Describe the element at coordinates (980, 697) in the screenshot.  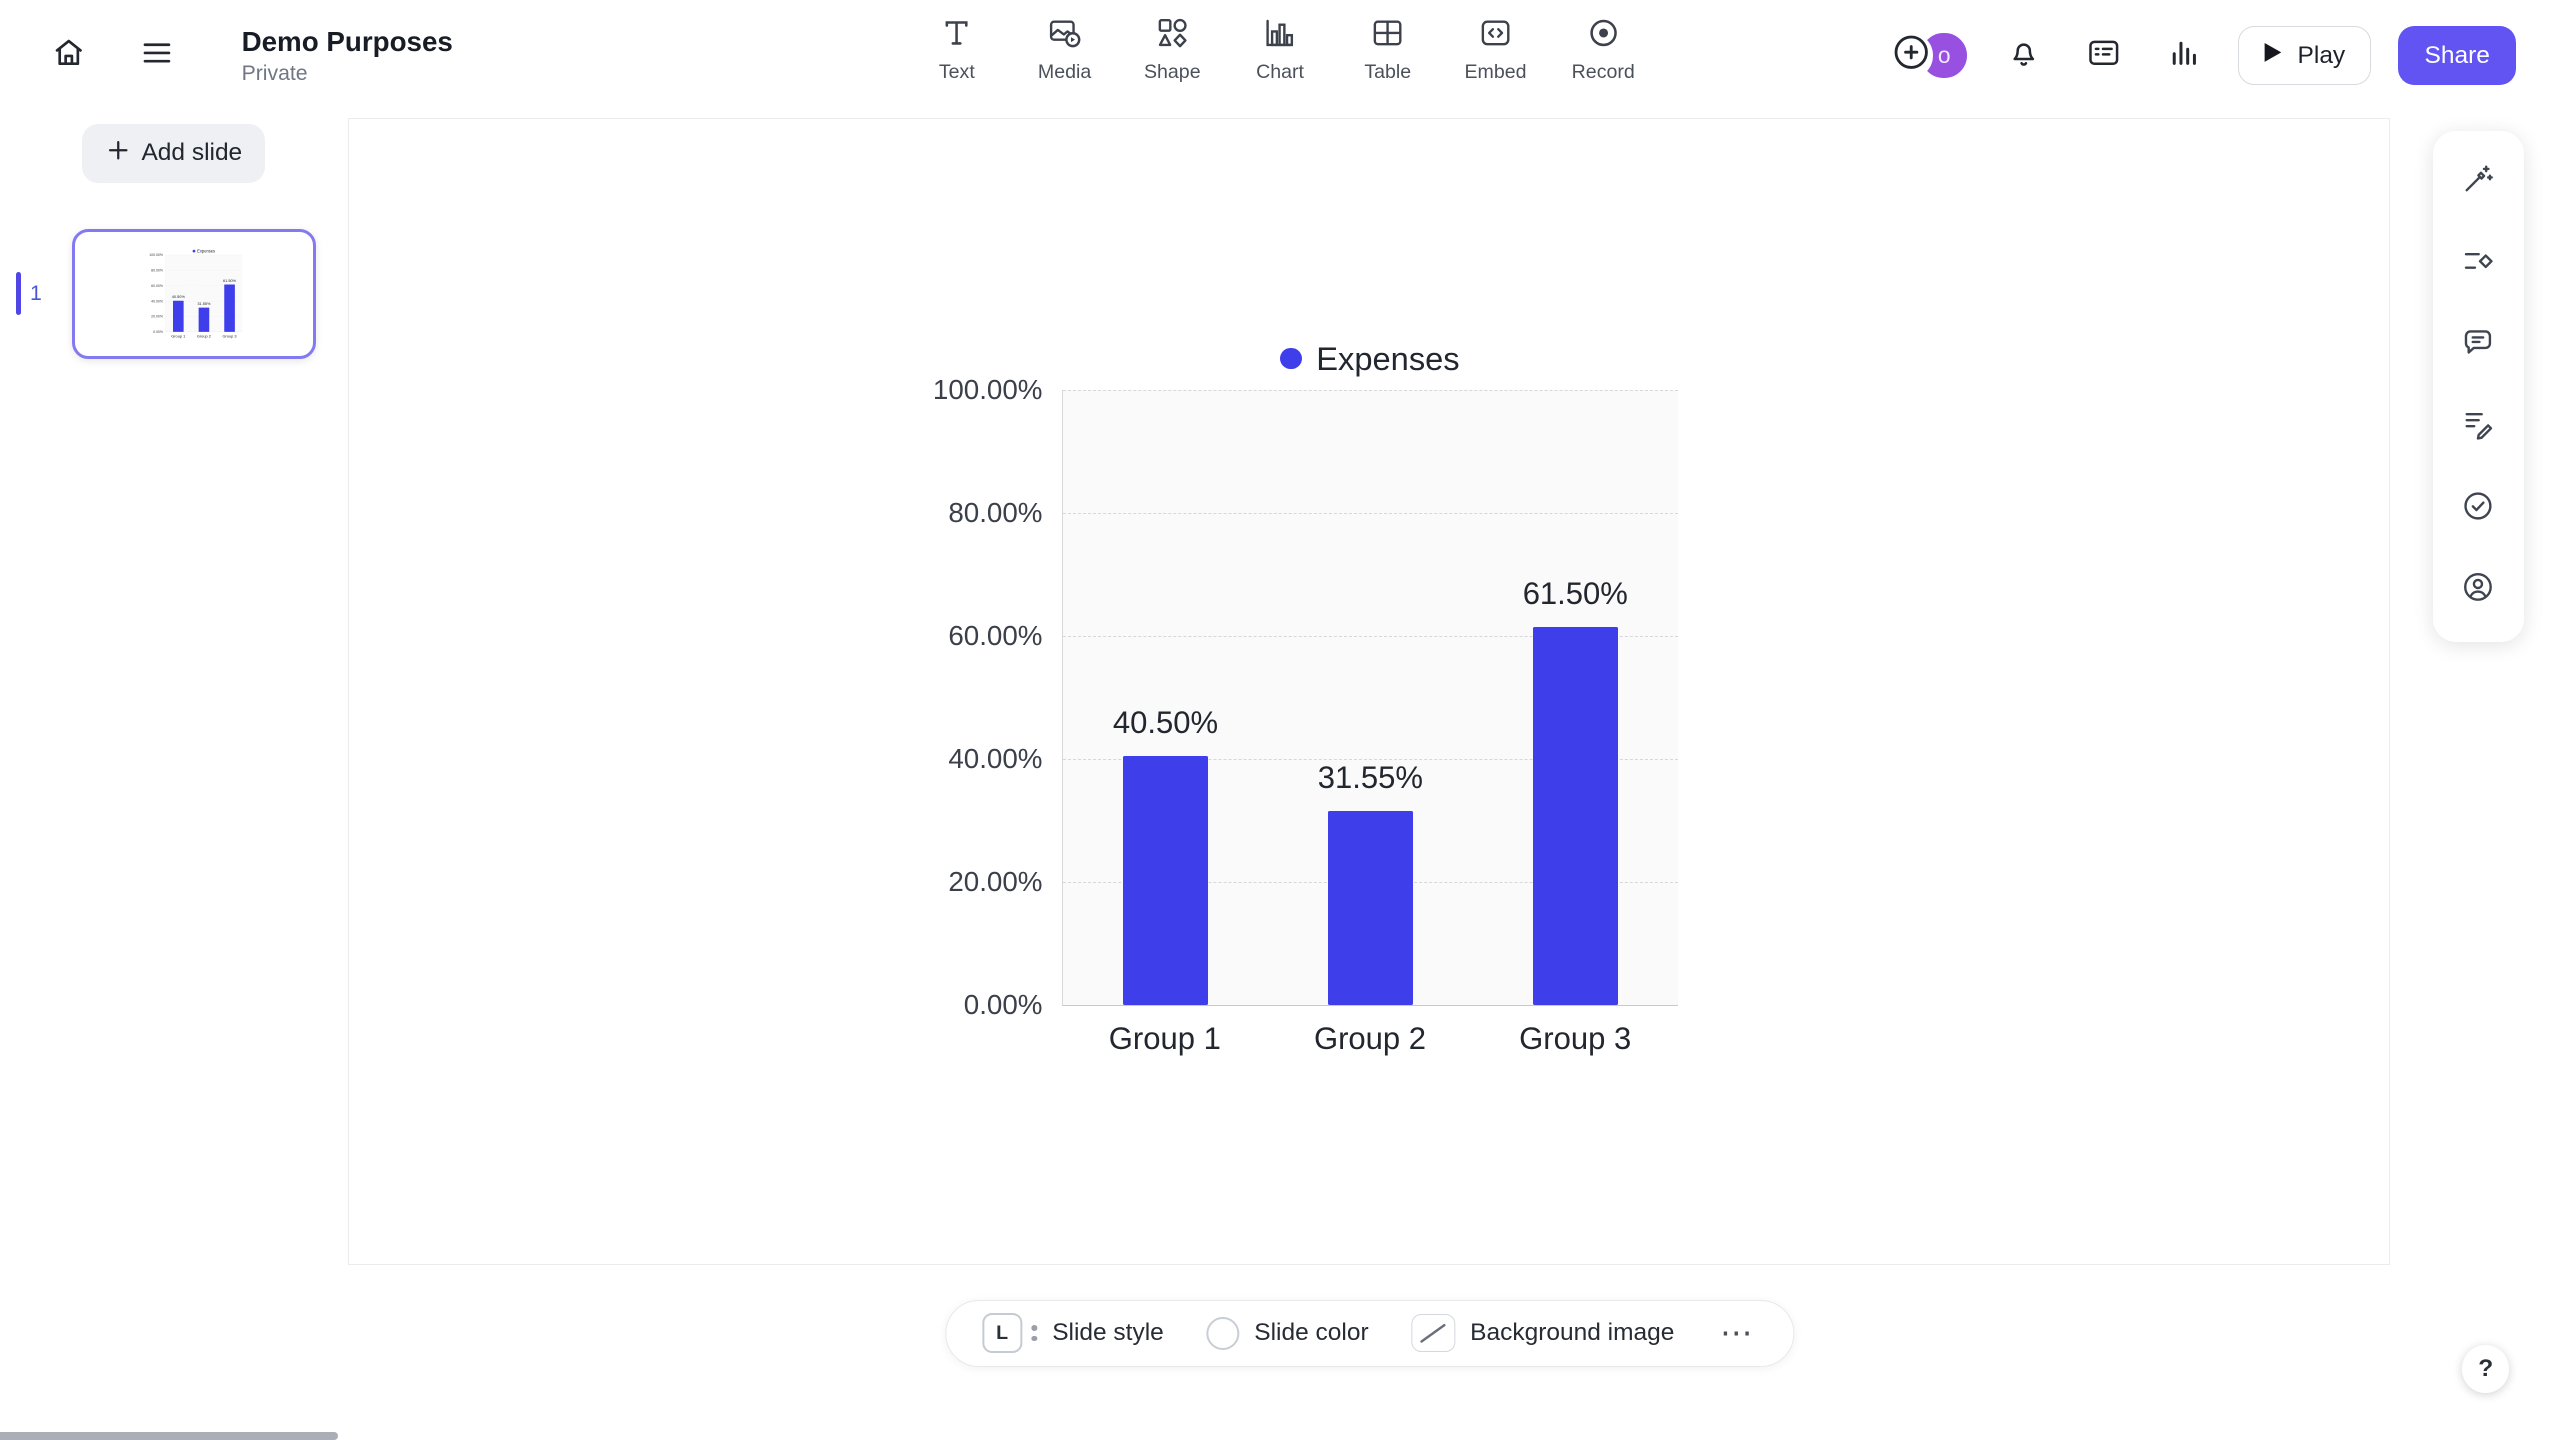
I see `y-axis-ticks: 100.00% 80.00% 60.00% 40.00% 20.00% 0.00%` at that location.